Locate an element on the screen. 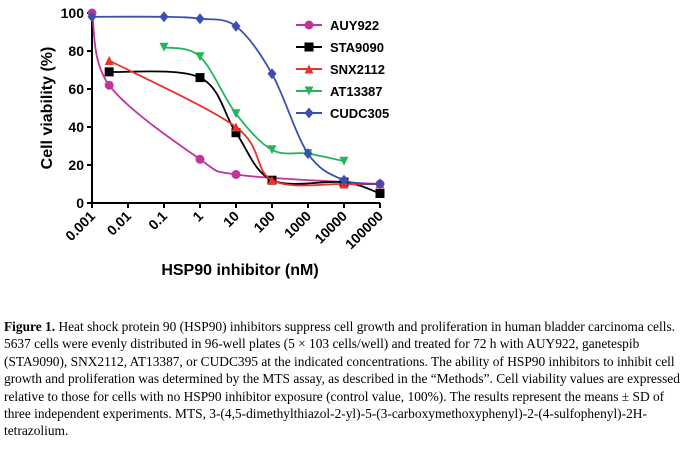  y-axis-label: Cell viability (%) is located at coordinates (47, 108).